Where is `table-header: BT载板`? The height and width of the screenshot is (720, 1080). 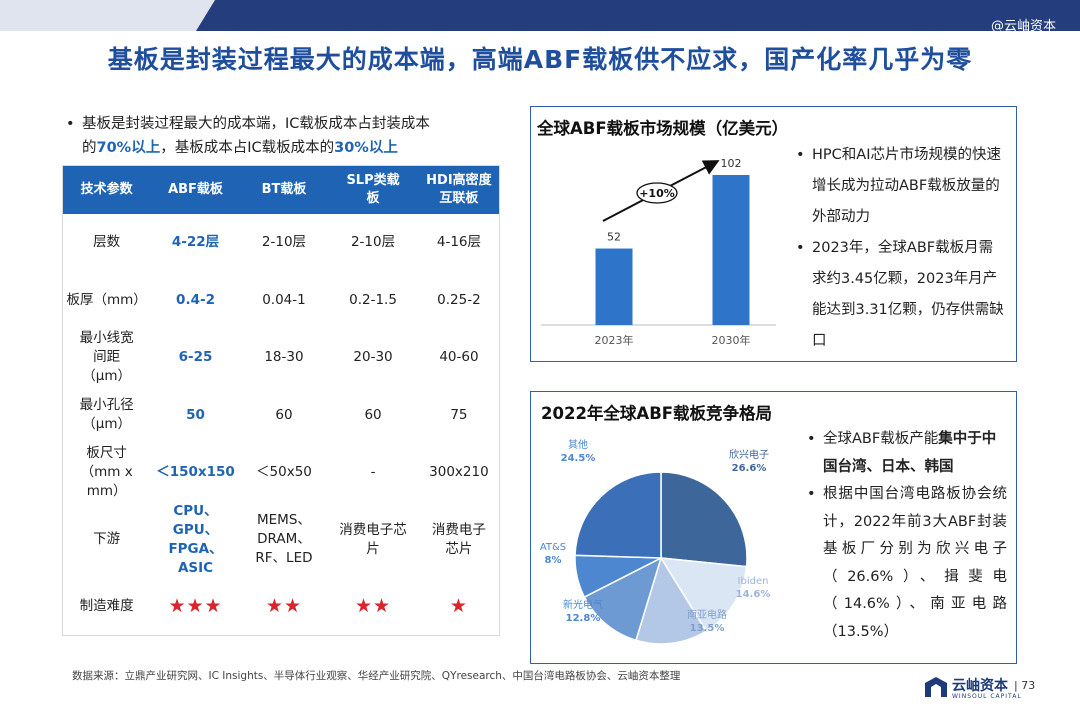 table-header: BT载板 is located at coordinates (284, 189).